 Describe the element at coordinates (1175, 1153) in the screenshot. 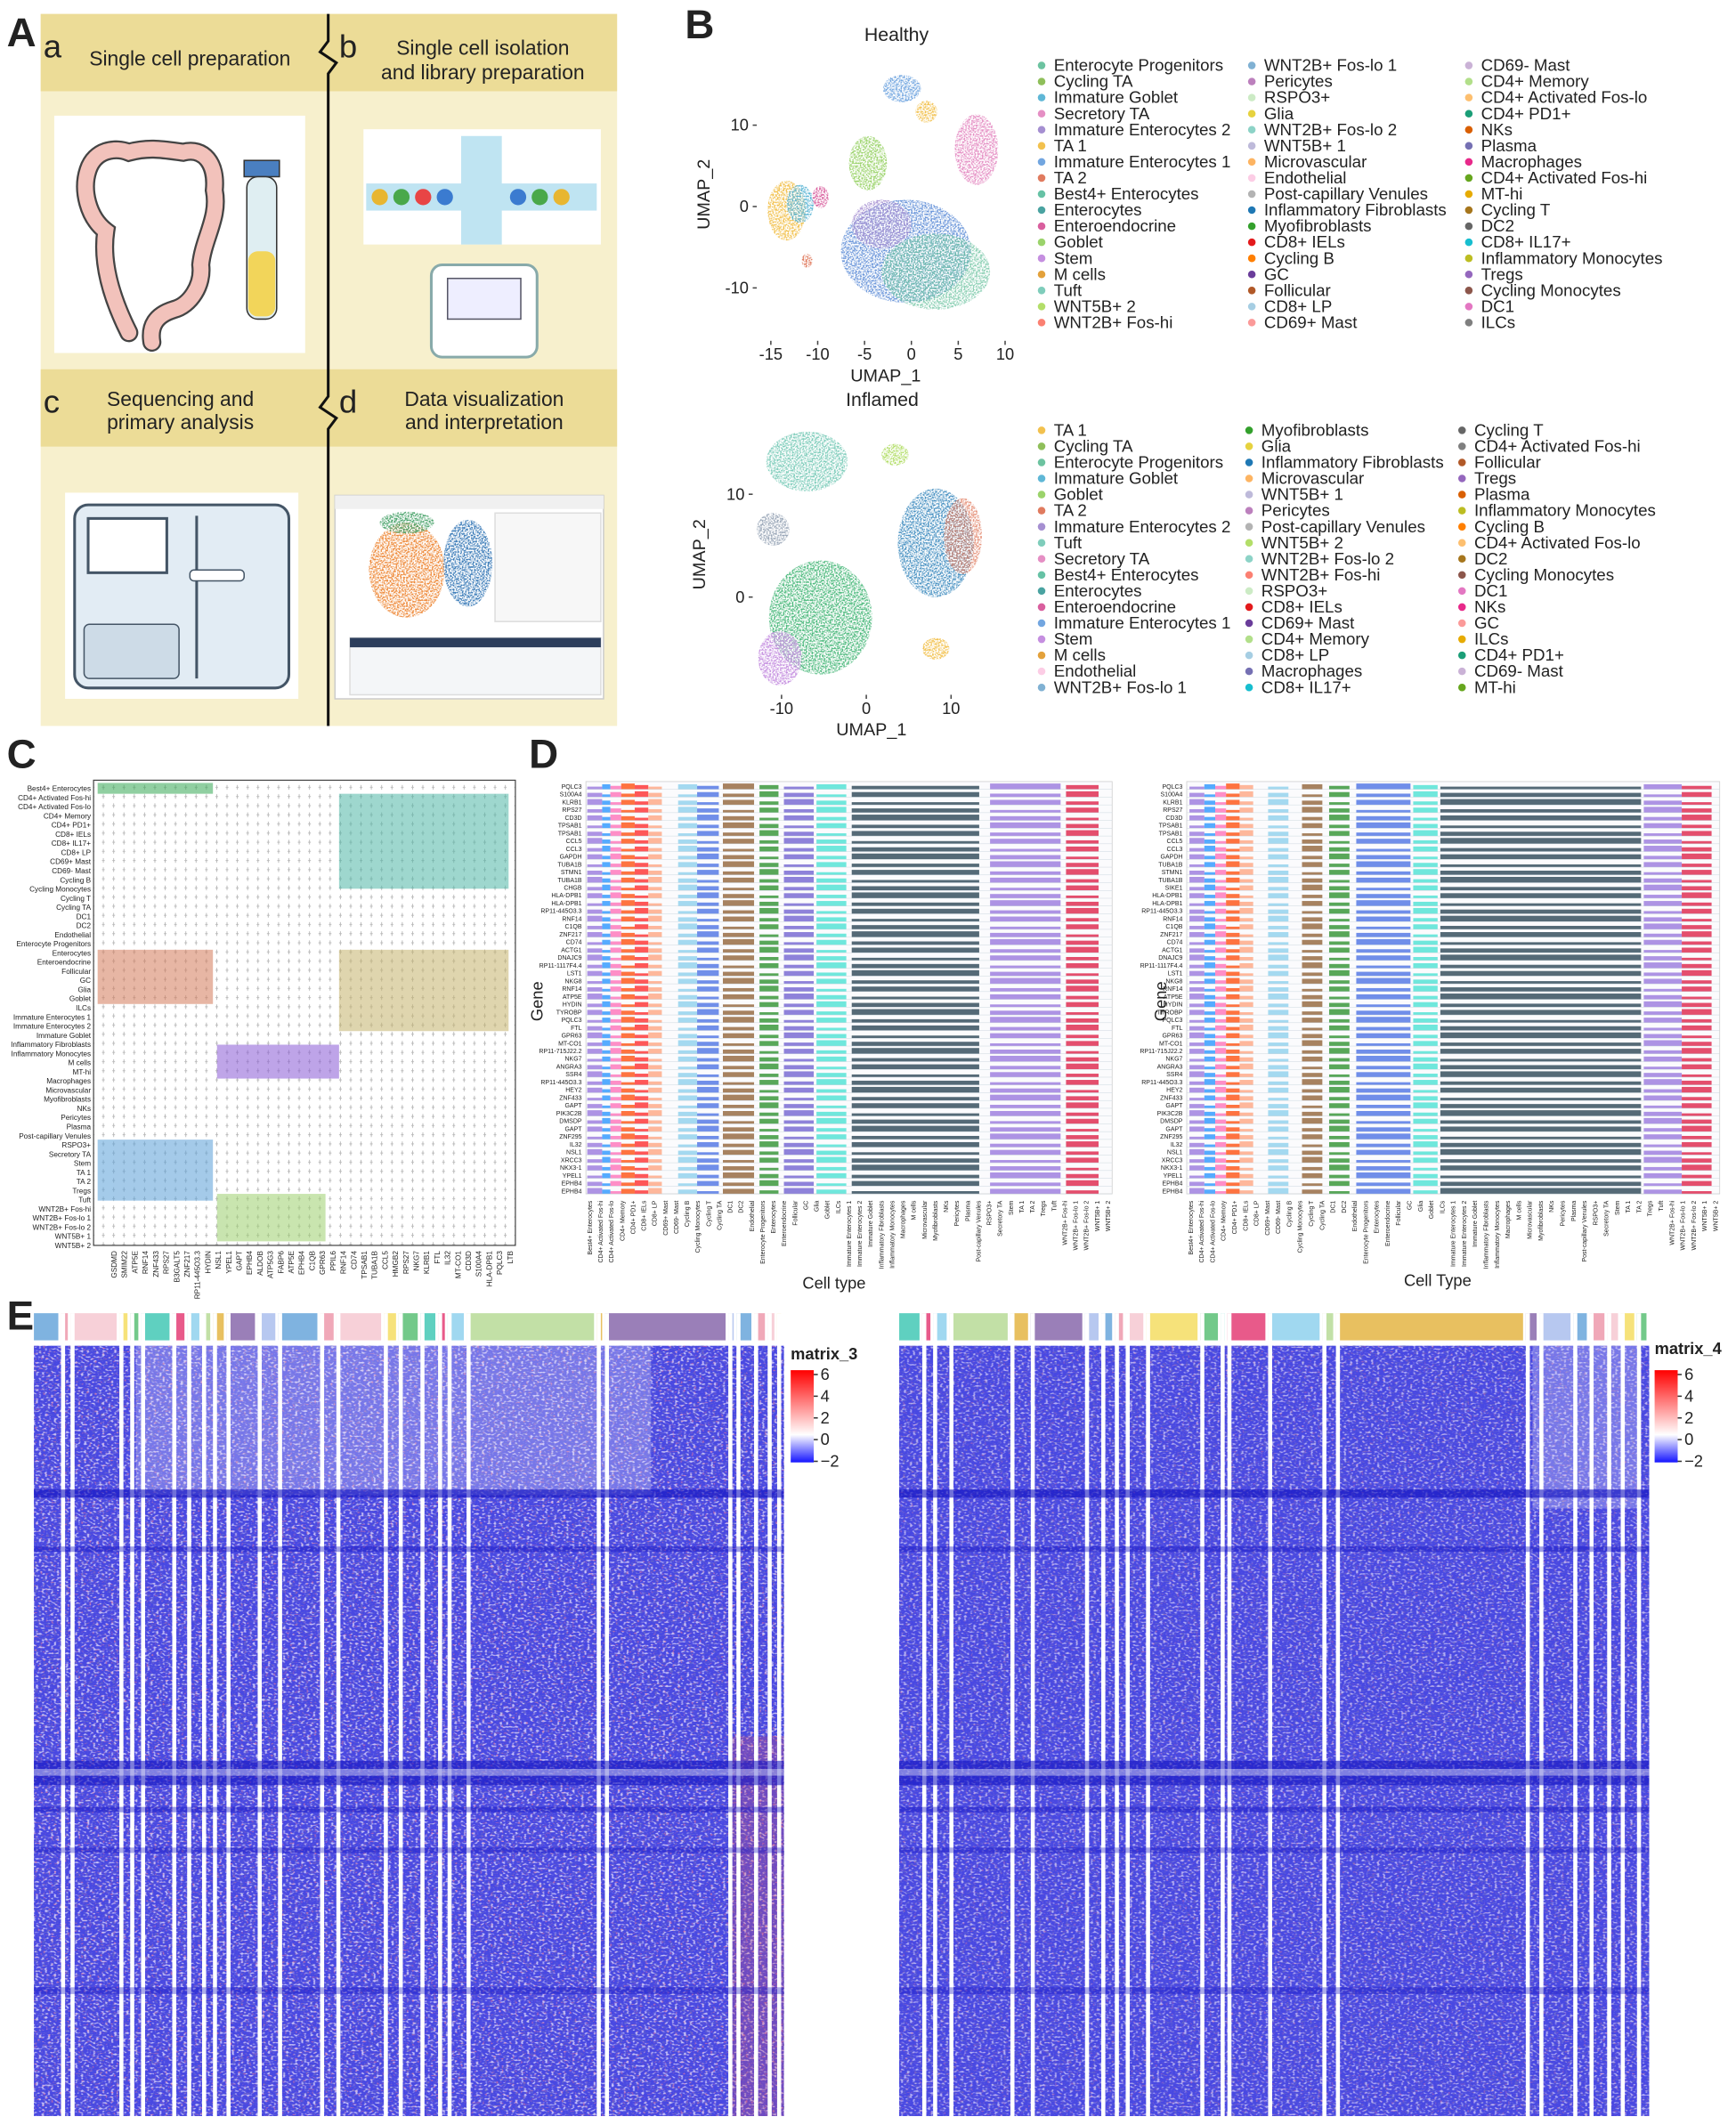

I see `gene-label: NSL1` at that location.